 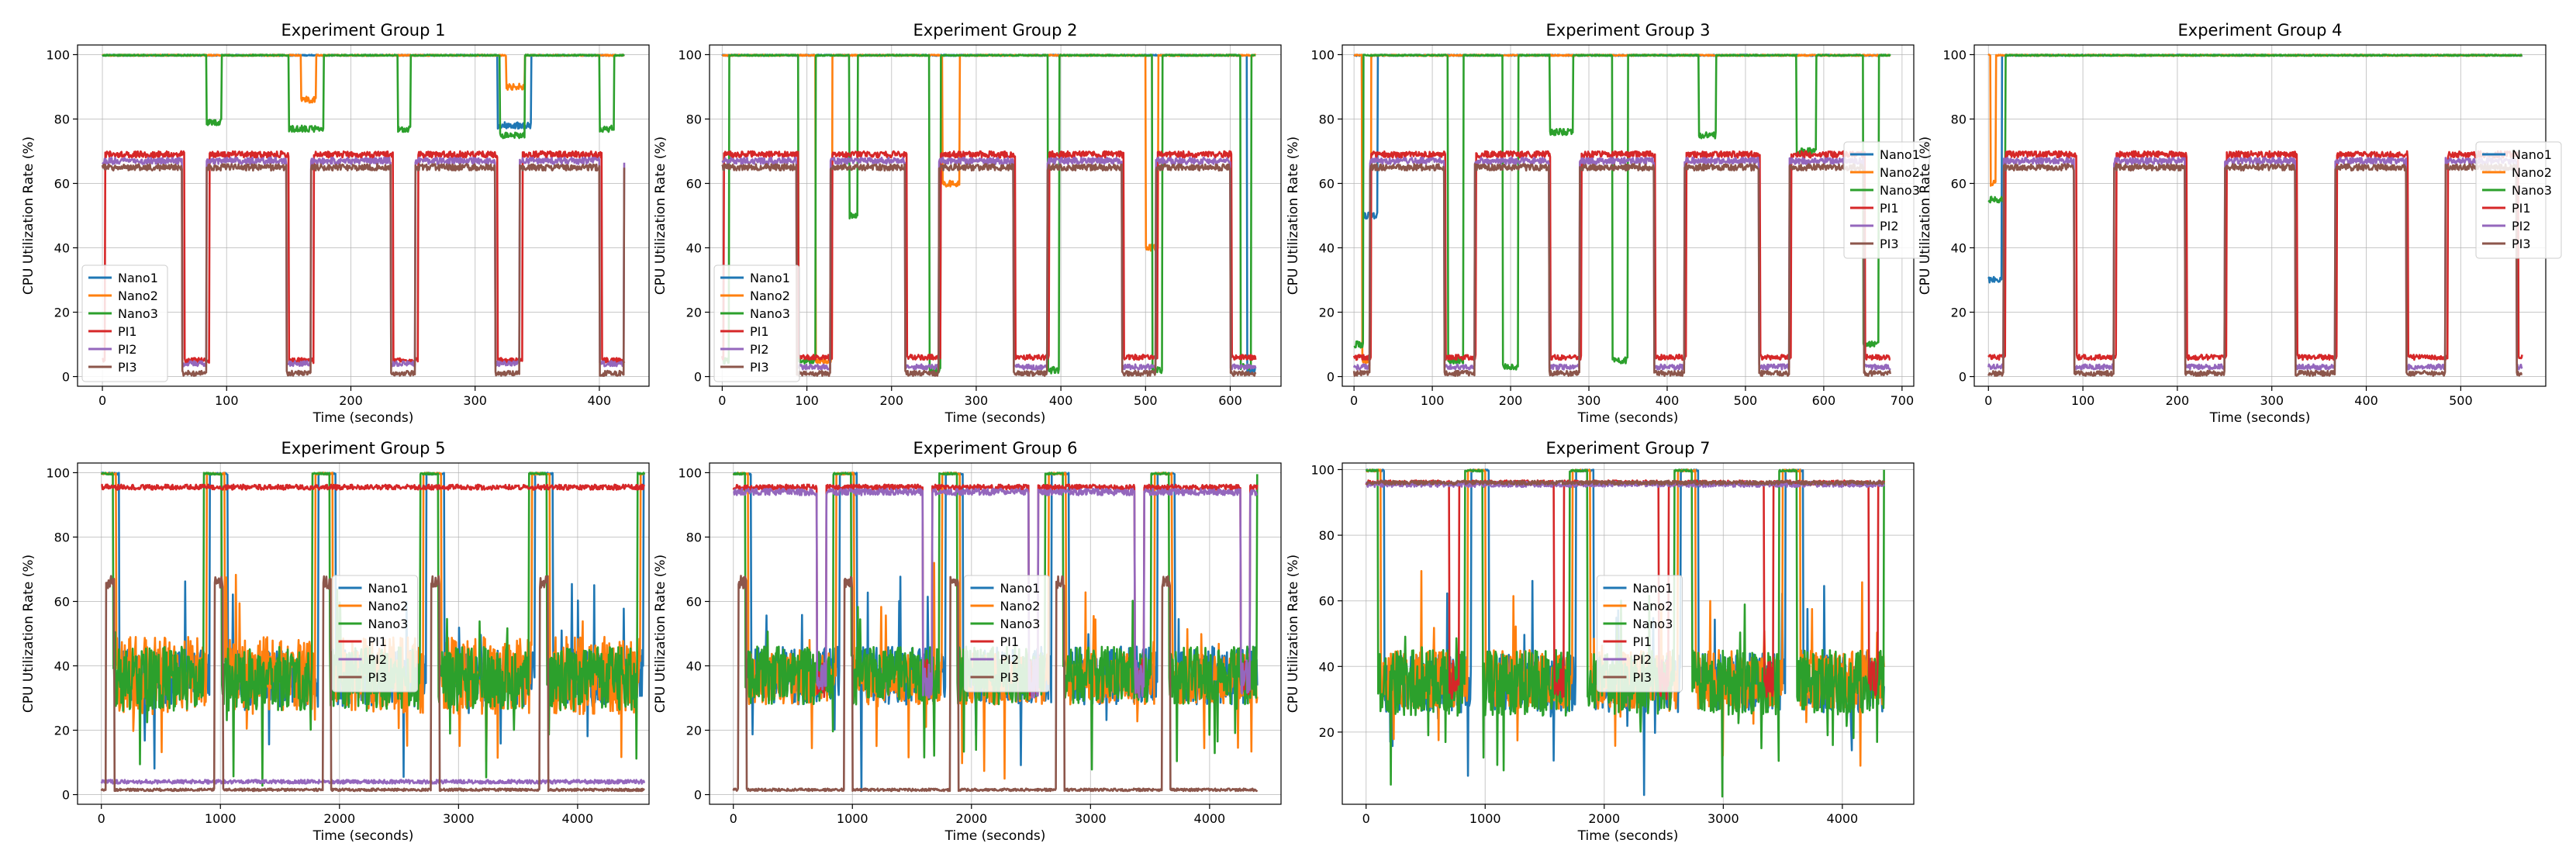 What do you see at coordinates (1629, 448) in the screenshot?
I see `chart-title: Experiment Group 7` at bounding box center [1629, 448].